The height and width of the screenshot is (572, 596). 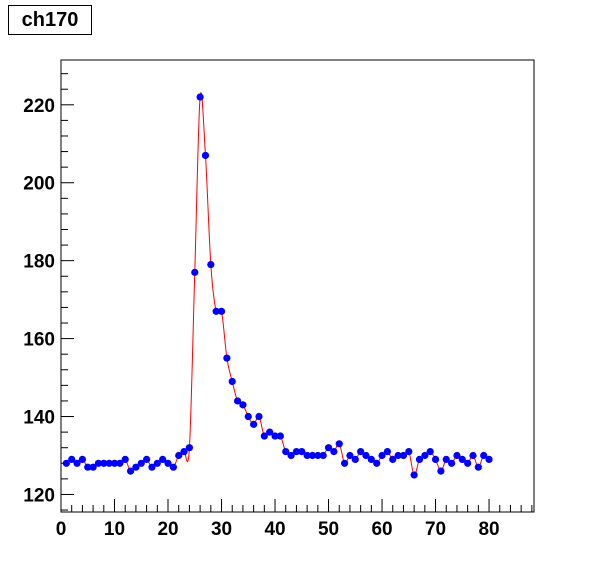 I want to click on chart-title: ch170, so click(x=50, y=20).